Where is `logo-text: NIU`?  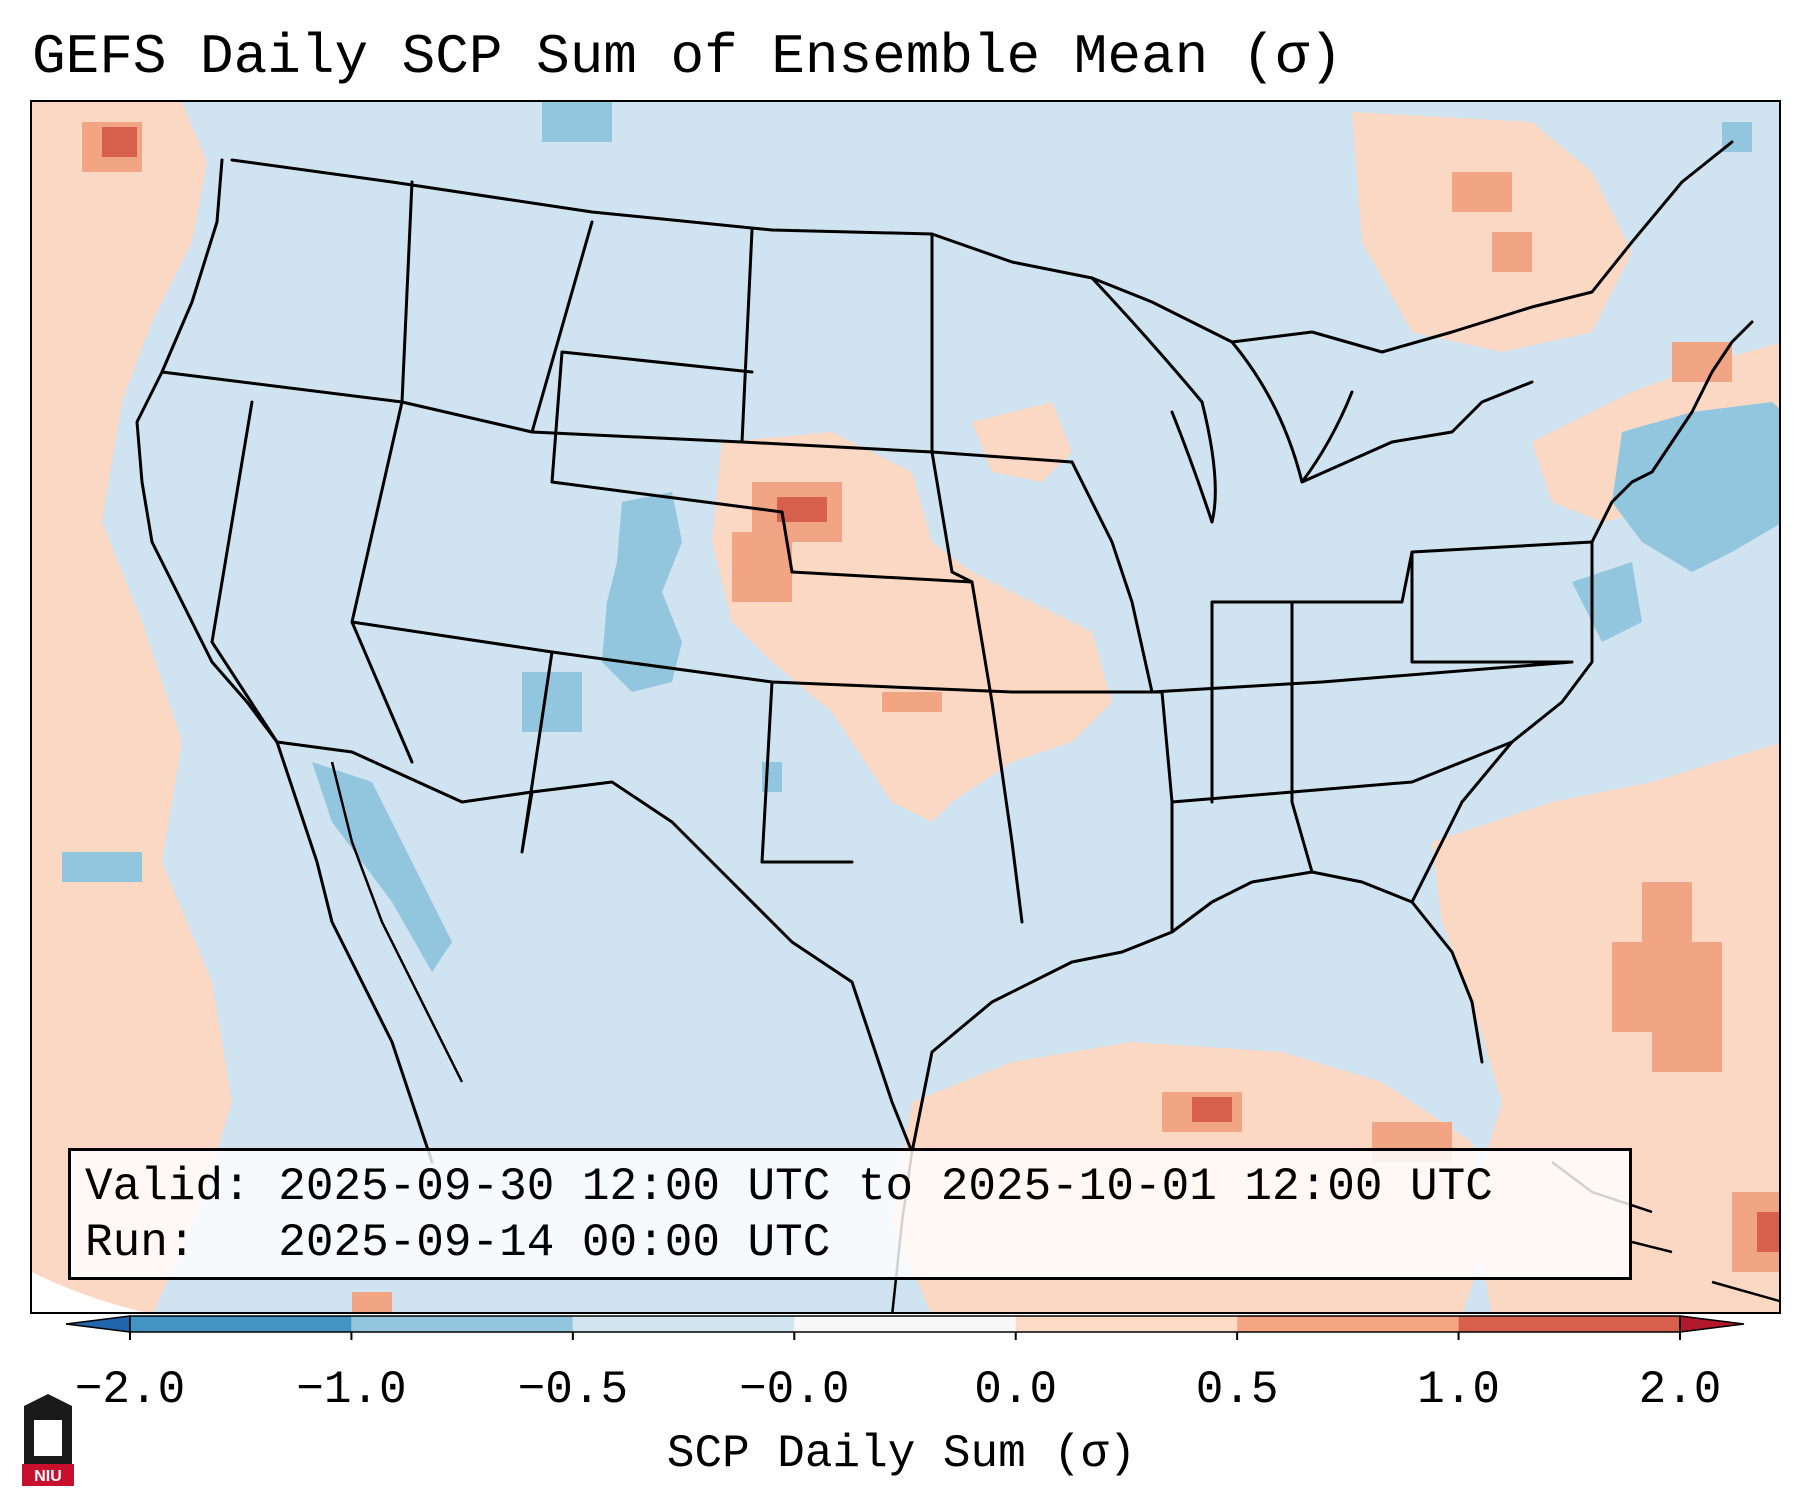 logo-text: NIU is located at coordinates (48, 1476).